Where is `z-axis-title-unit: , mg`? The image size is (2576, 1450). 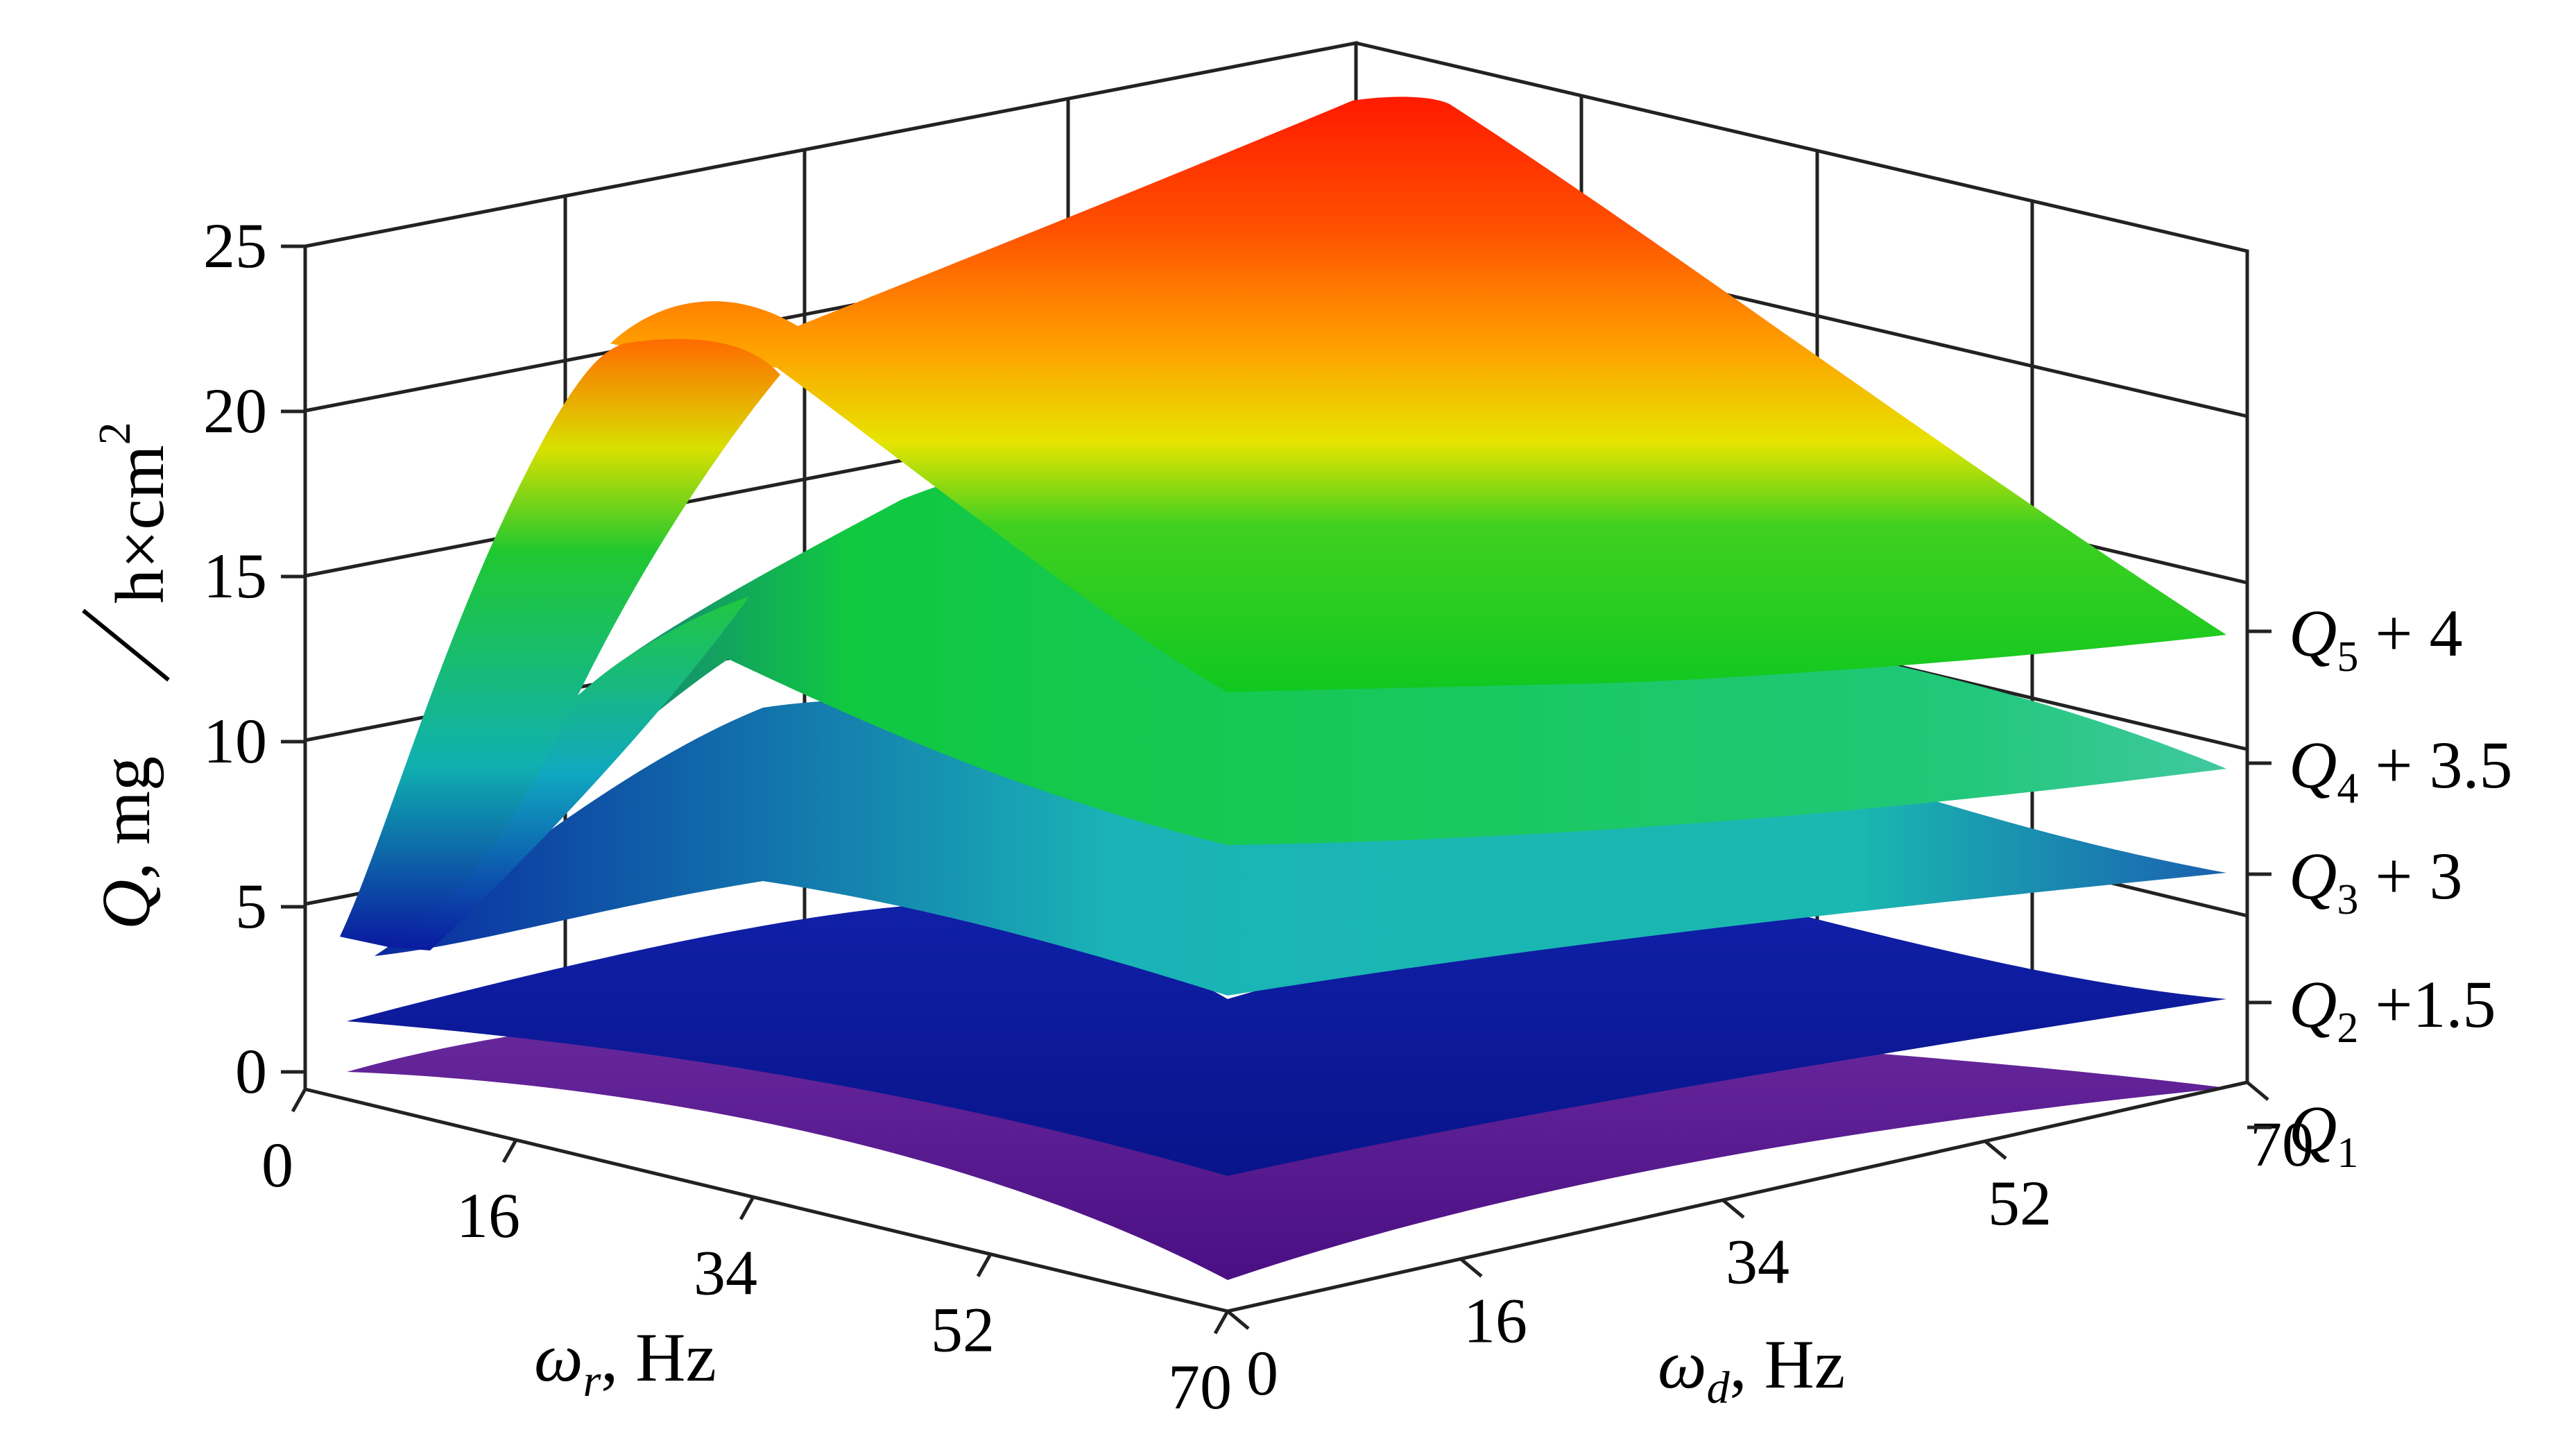 z-axis-title-unit: , mg is located at coordinates (125, 818).